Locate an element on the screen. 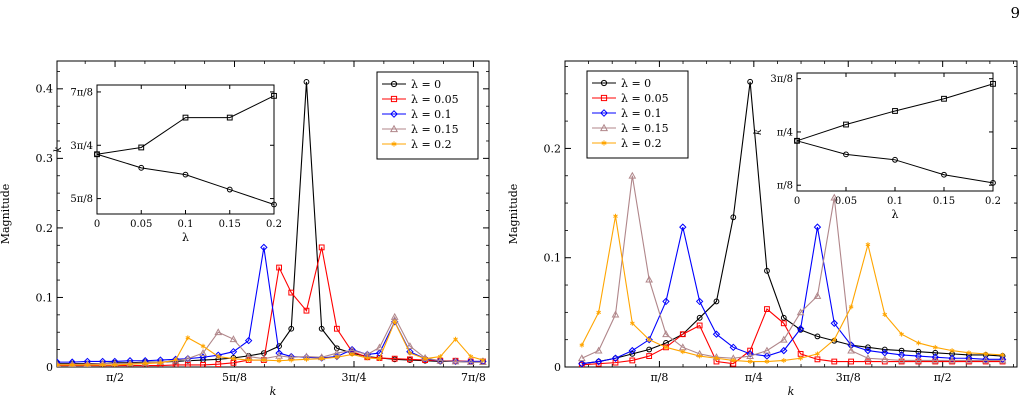 Image resolution: width=1026 pixels, height=401 pixels. legend-label: λ = 0.15 is located at coordinates (645, 128).